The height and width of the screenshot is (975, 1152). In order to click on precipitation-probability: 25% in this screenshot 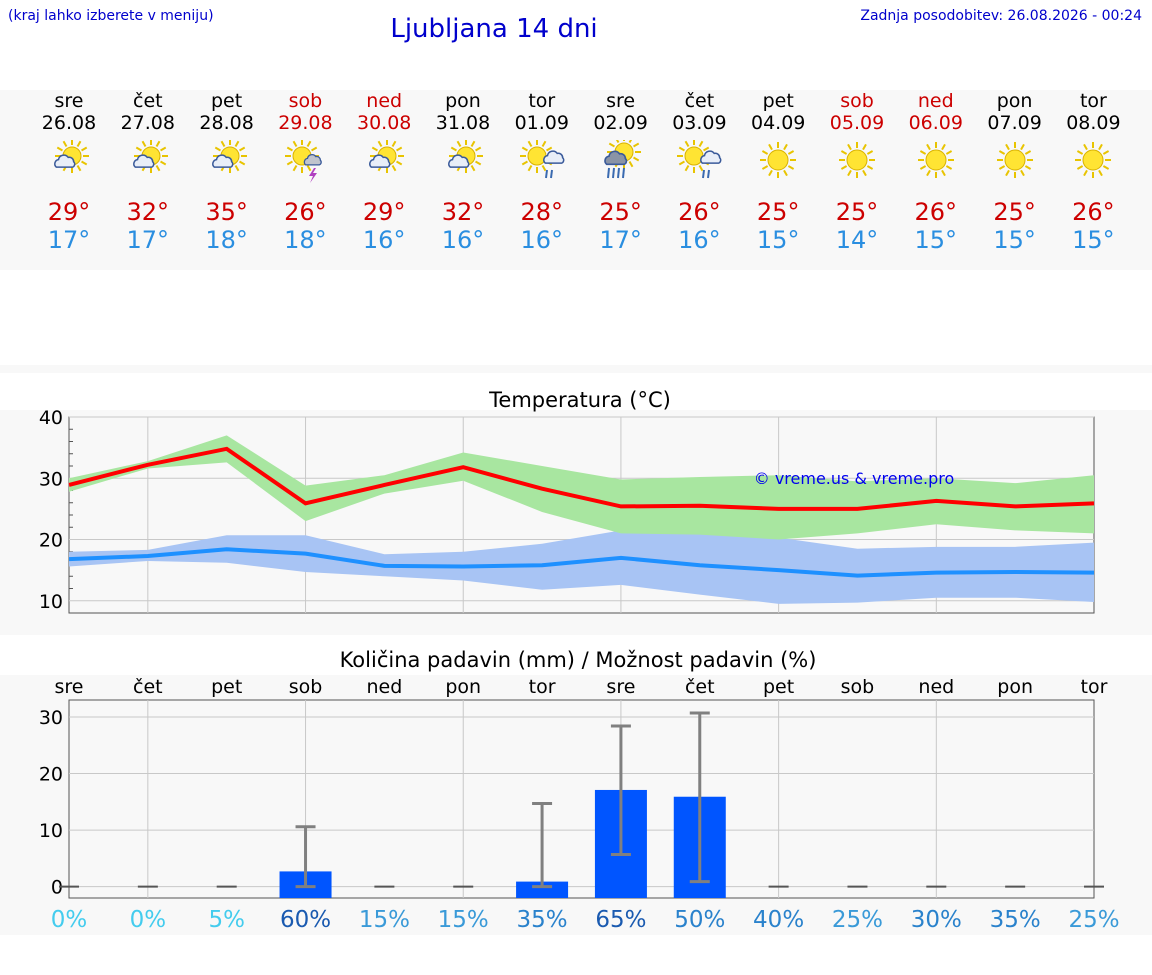, I will do `click(857, 920)`.